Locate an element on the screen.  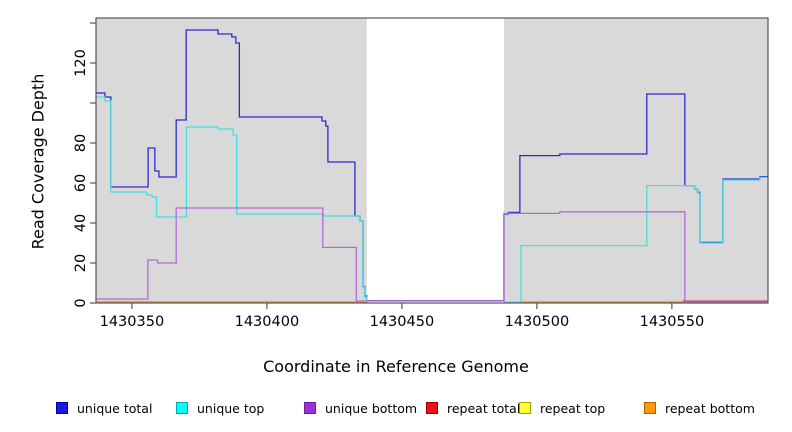
y-tick-label: 40 is located at coordinates (81, 223).